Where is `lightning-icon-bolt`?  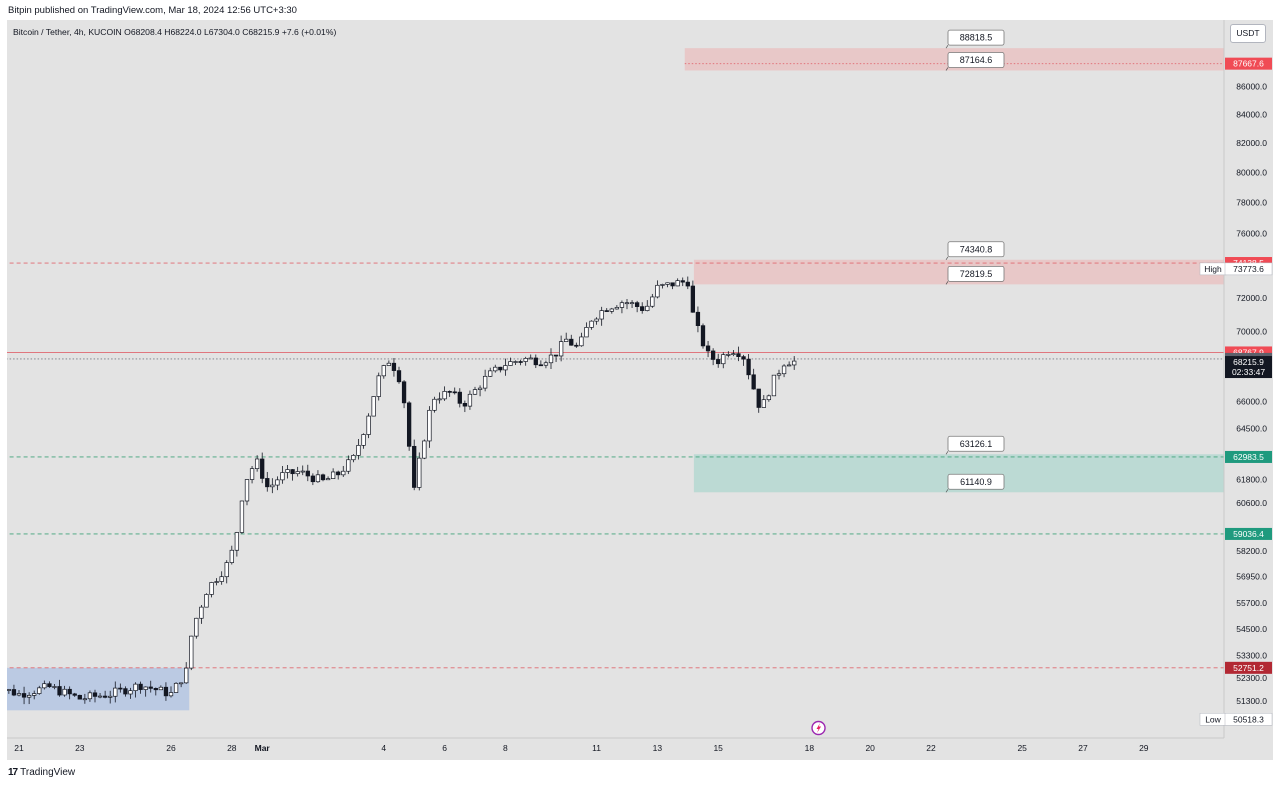
lightning-icon-bolt is located at coordinates (819, 728).